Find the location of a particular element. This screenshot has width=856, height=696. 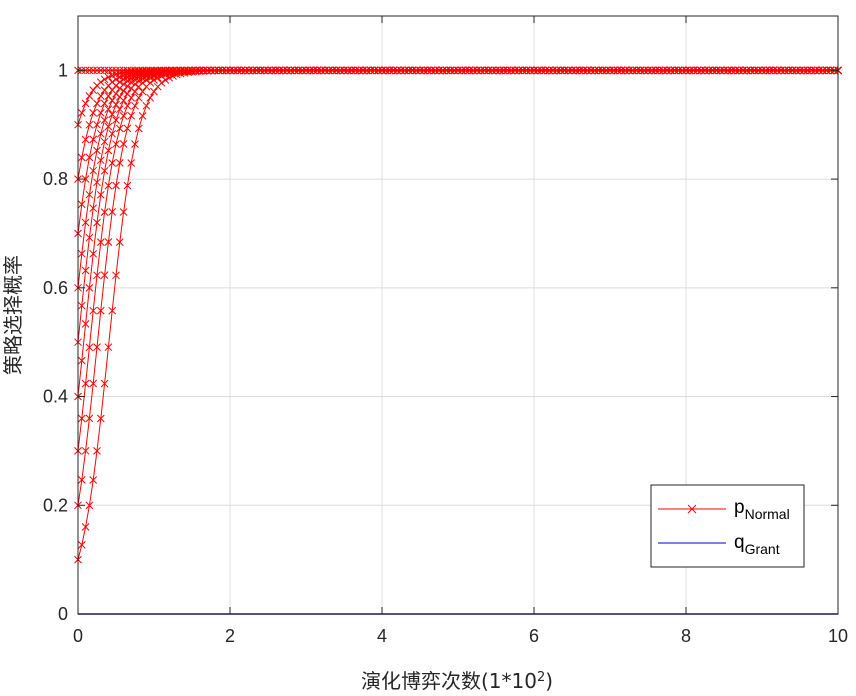

x-axis-title-sup: 2 is located at coordinates (541, 677).